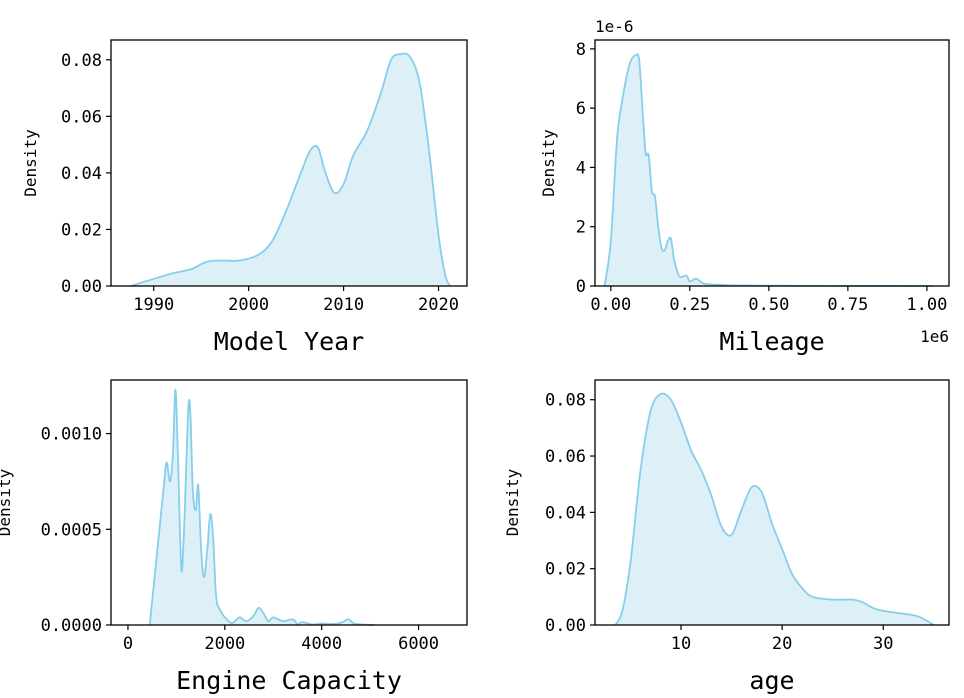 The height and width of the screenshot is (698, 964). Describe the element at coordinates (438, 305) in the screenshot. I see `x-tick-label: 2020` at that location.